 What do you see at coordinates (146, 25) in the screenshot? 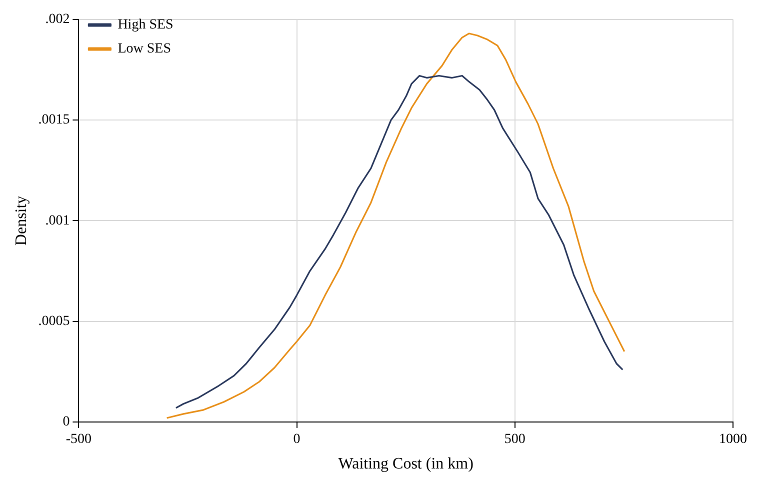
I see `legend-label: High SES` at bounding box center [146, 25].